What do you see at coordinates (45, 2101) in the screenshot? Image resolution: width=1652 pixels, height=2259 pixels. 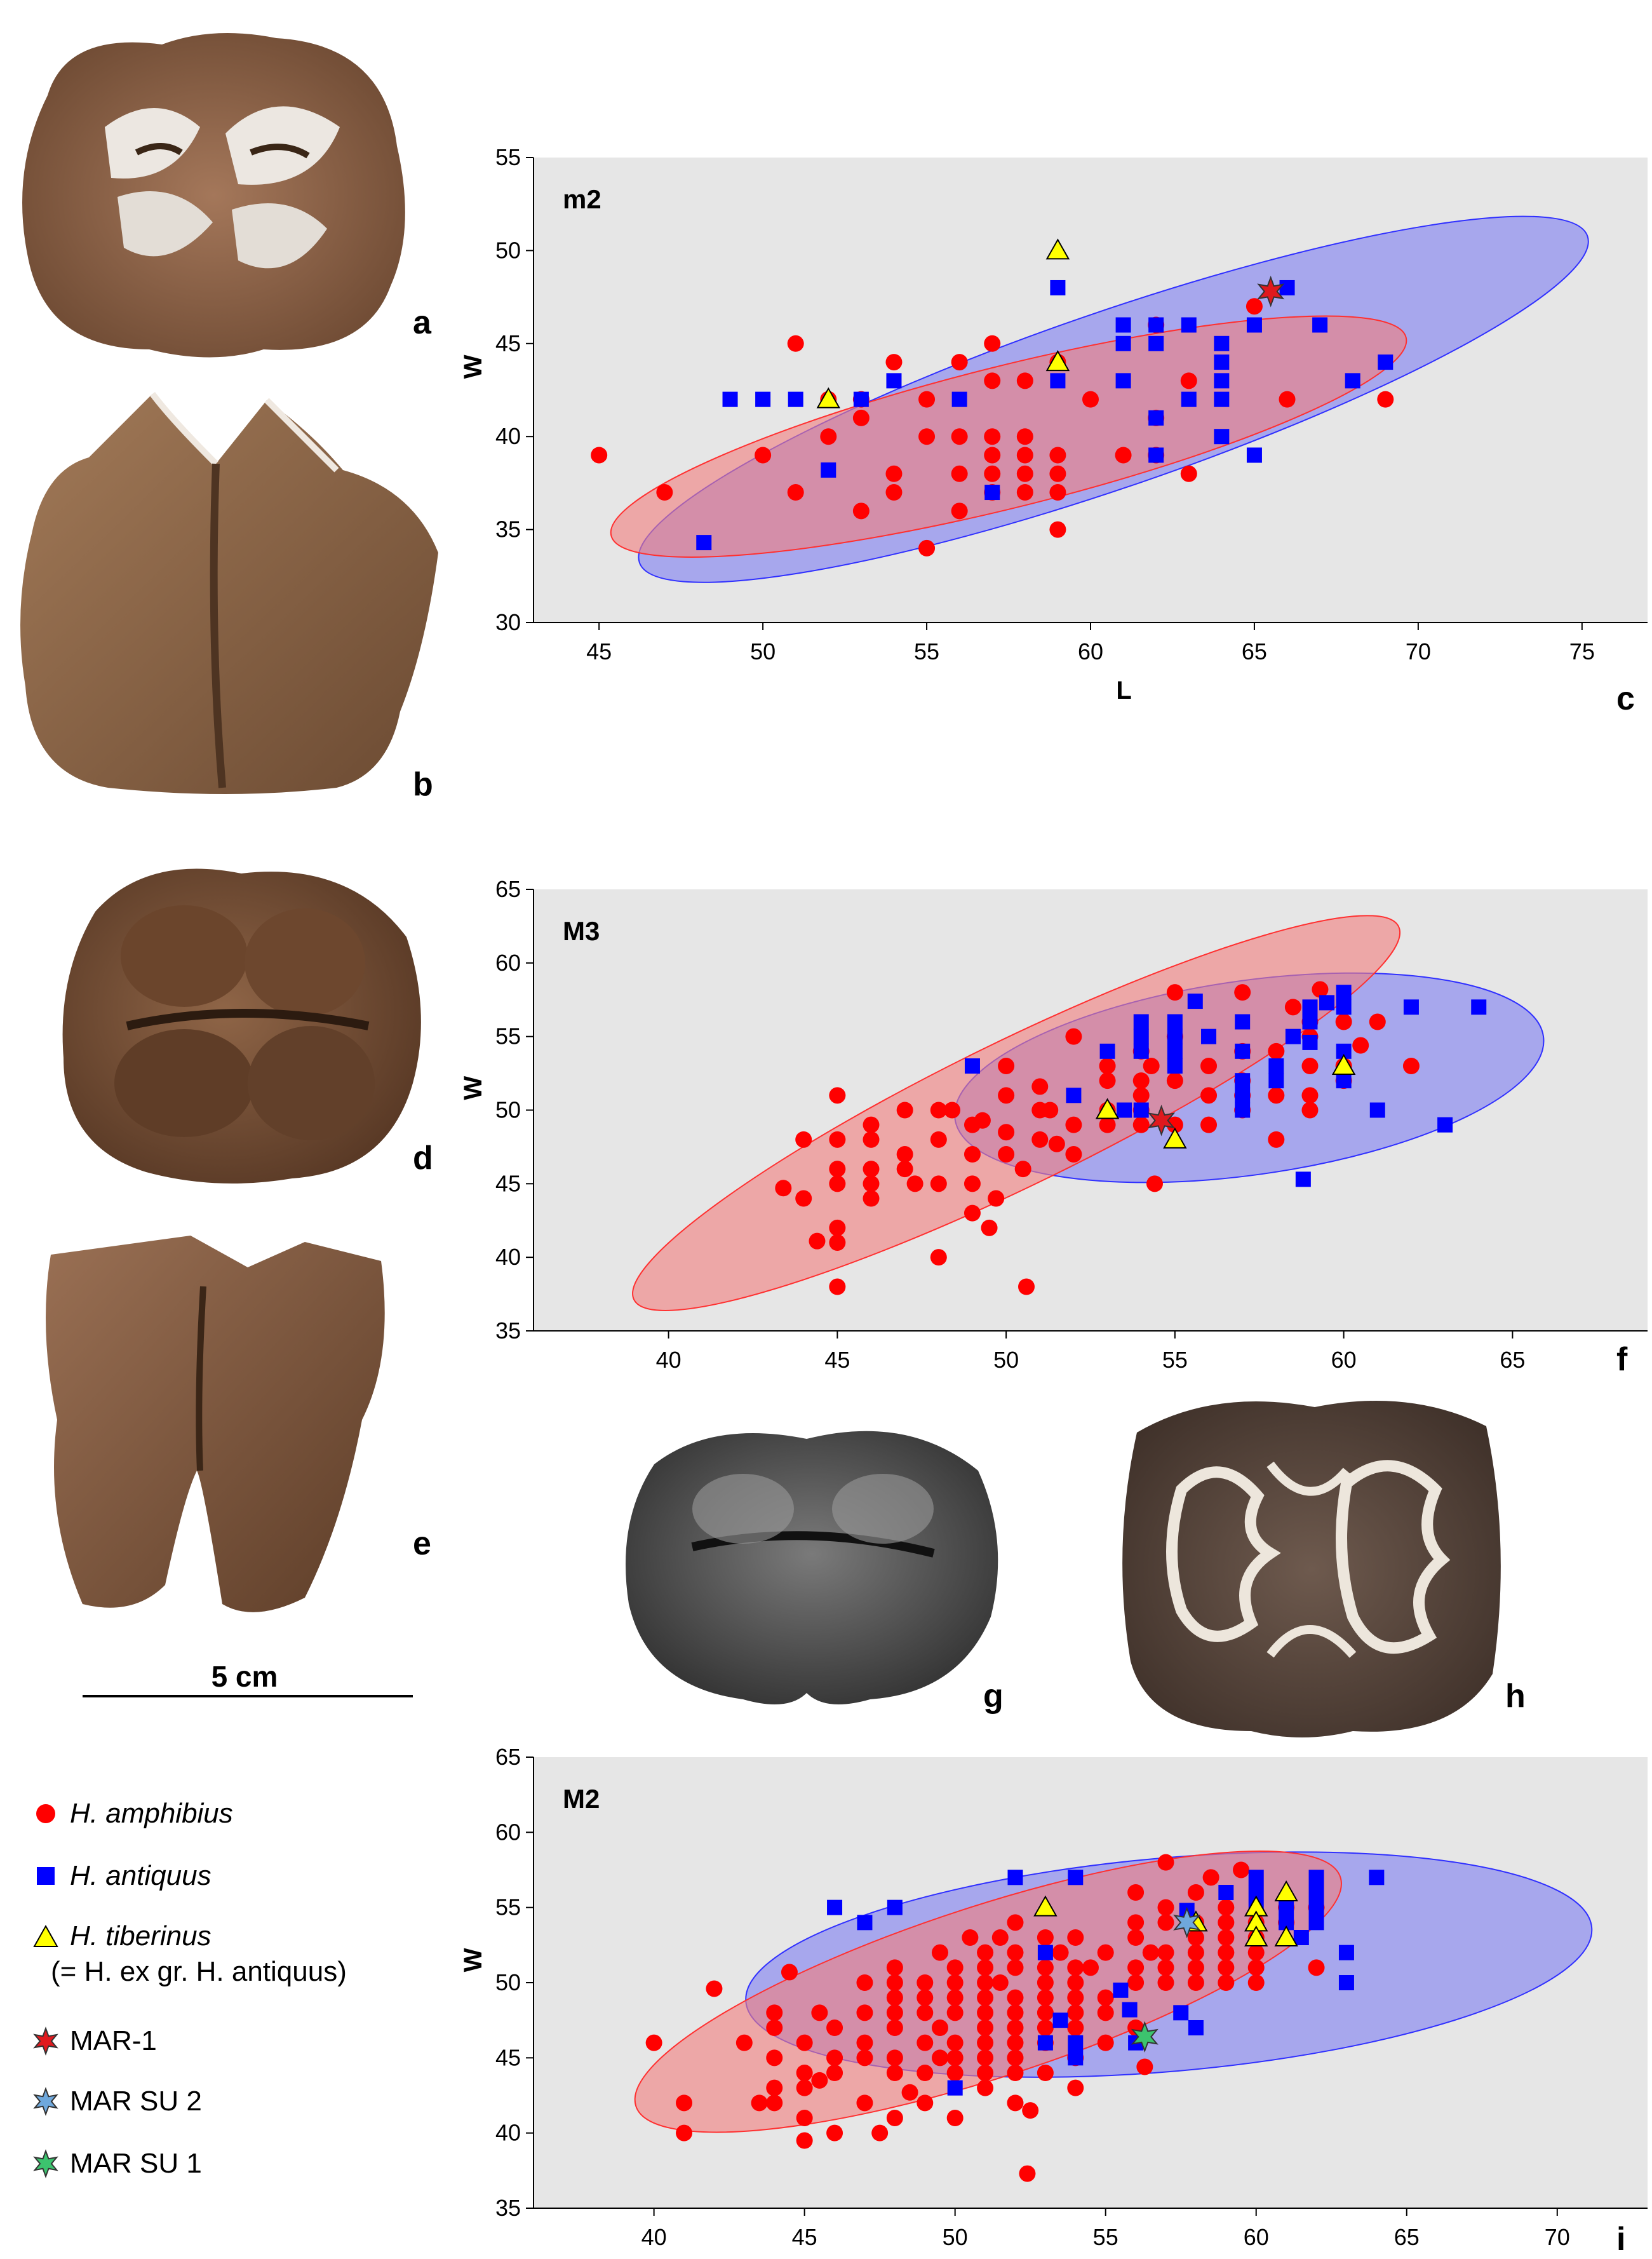 I see `legend-marker-star-blue-icon` at bounding box center [45, 2101].